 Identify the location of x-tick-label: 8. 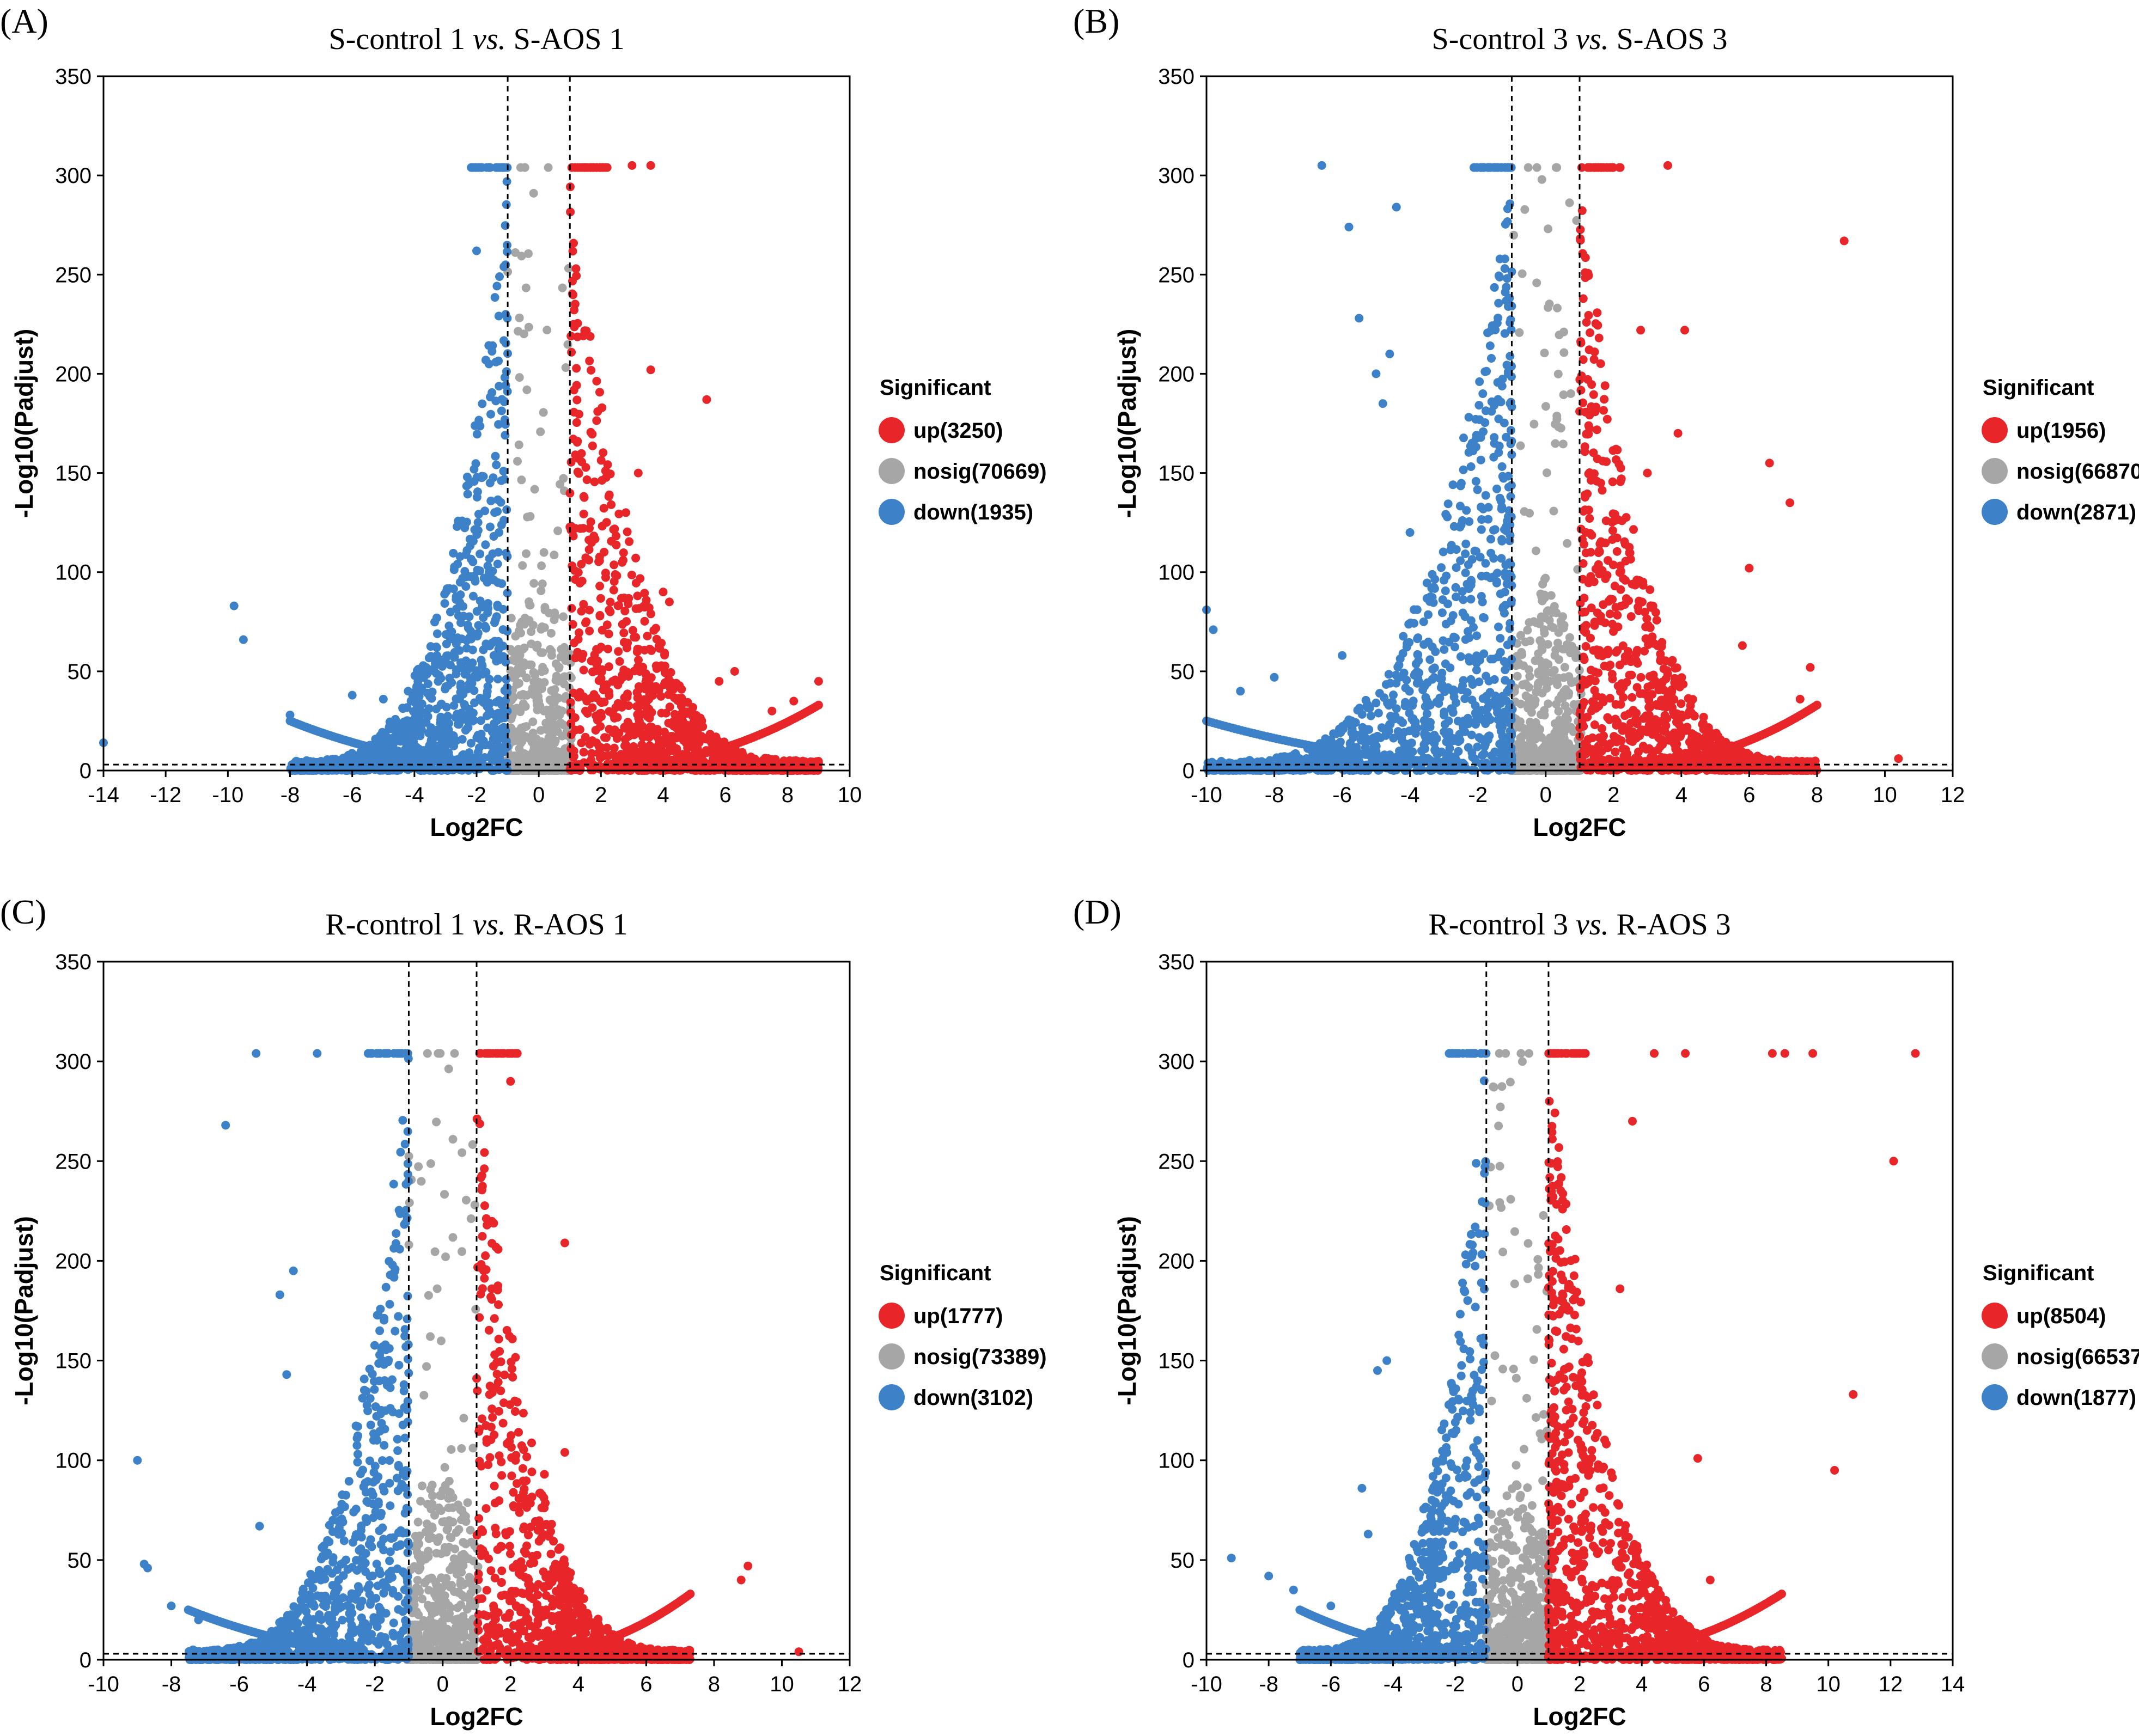
(788, 795).